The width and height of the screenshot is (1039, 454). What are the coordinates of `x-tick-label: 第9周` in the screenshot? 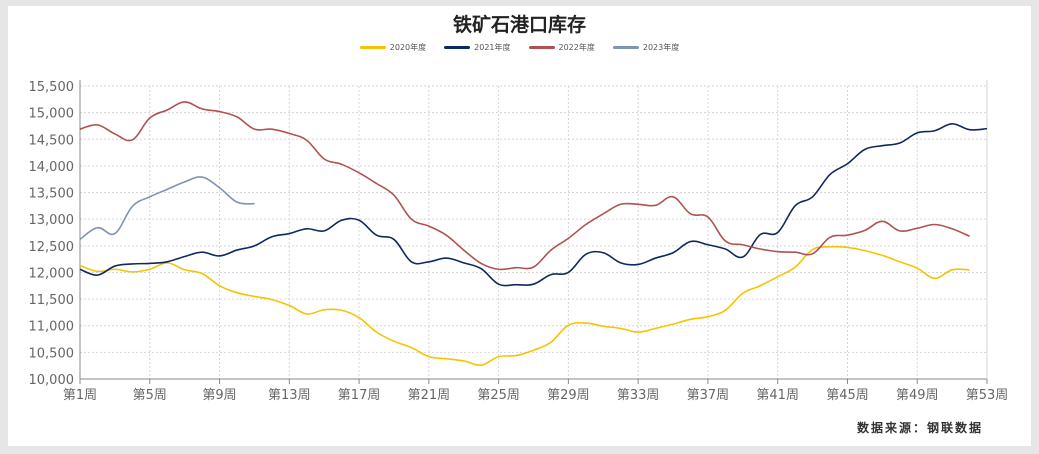 It's located at (219, 395).